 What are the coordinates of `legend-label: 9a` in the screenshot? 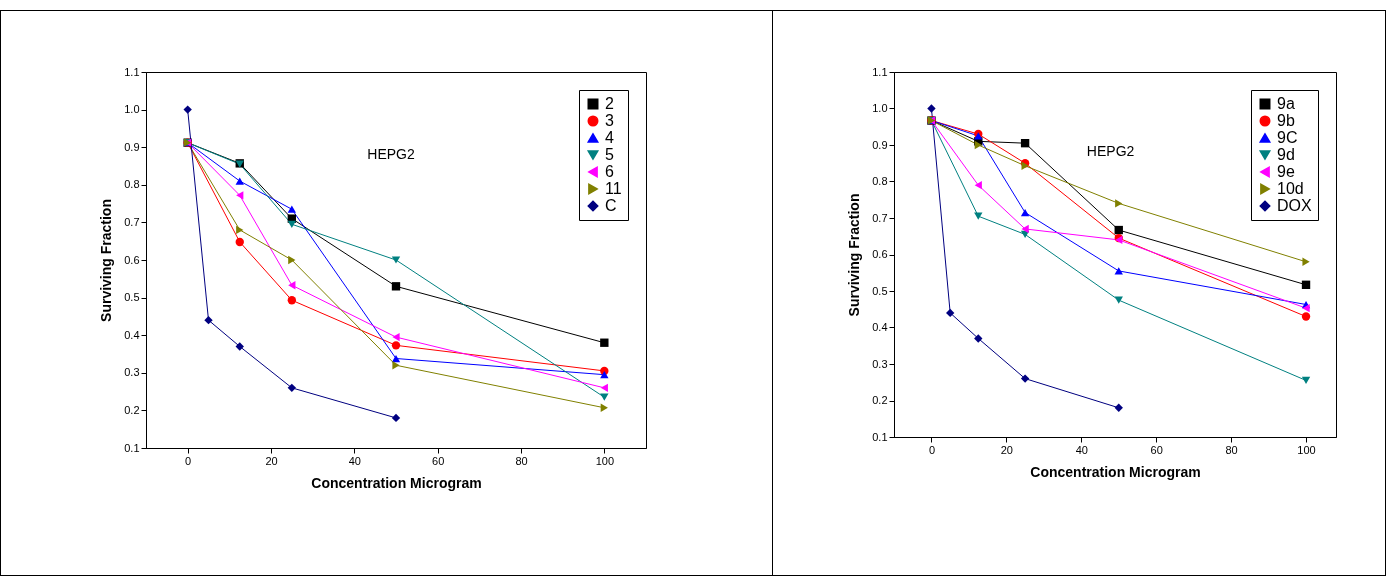 It's located at (1286, 103).